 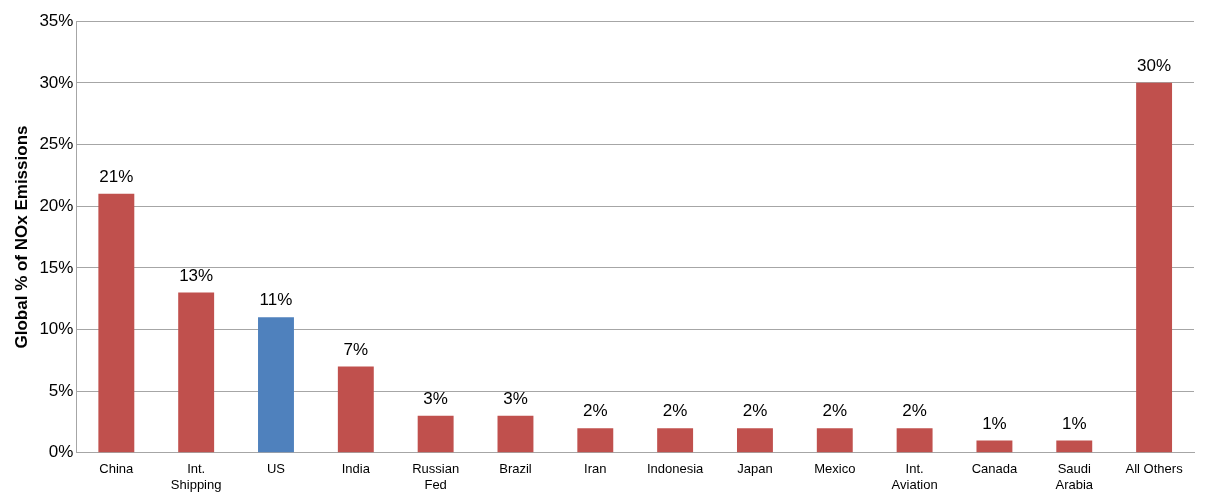 I want to click on x-tick-label: Indonesia, so click(x=675, y=469).